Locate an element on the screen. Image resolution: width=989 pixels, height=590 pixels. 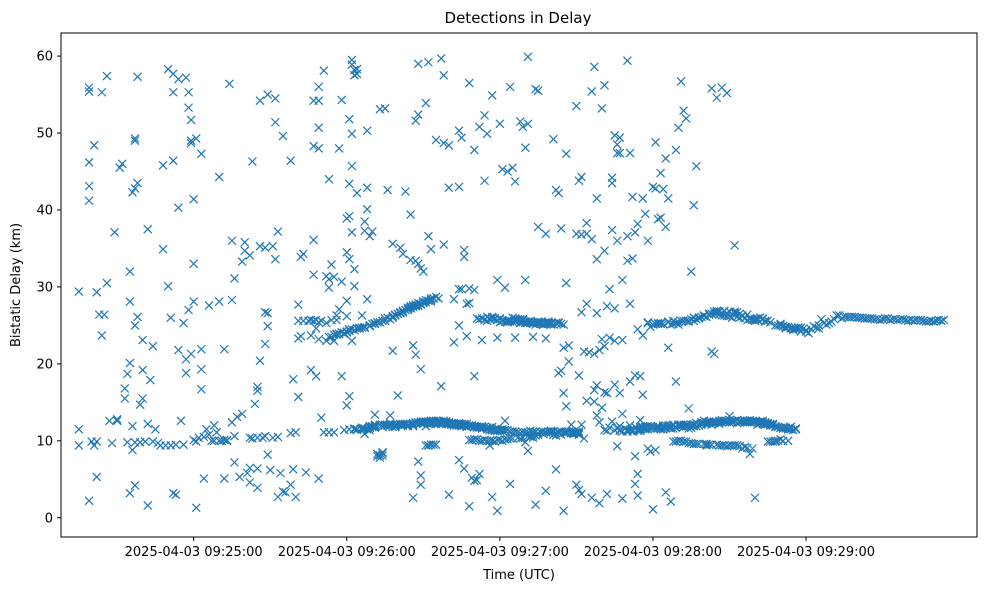
x-tick-label: 2025-04-03 09:28:00 is located at coordinates (653, 552).